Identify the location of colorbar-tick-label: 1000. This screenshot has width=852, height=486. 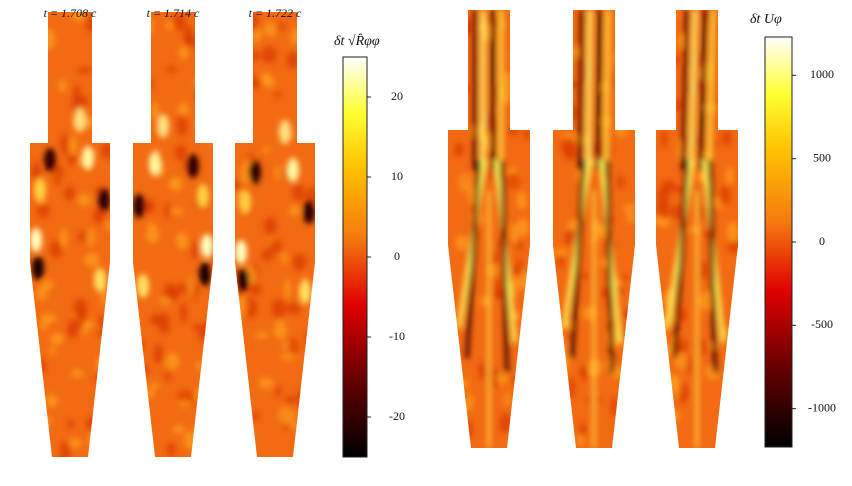
(822, 74).